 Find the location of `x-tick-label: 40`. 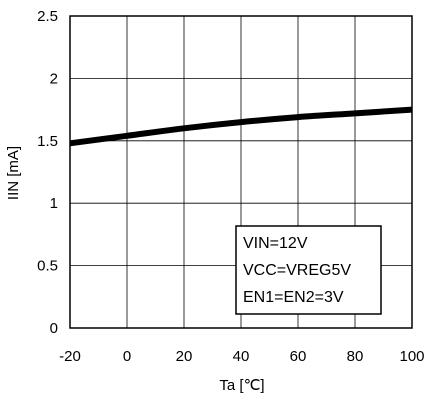

x-tick-label: 40 is located at coordinates (241, 356).